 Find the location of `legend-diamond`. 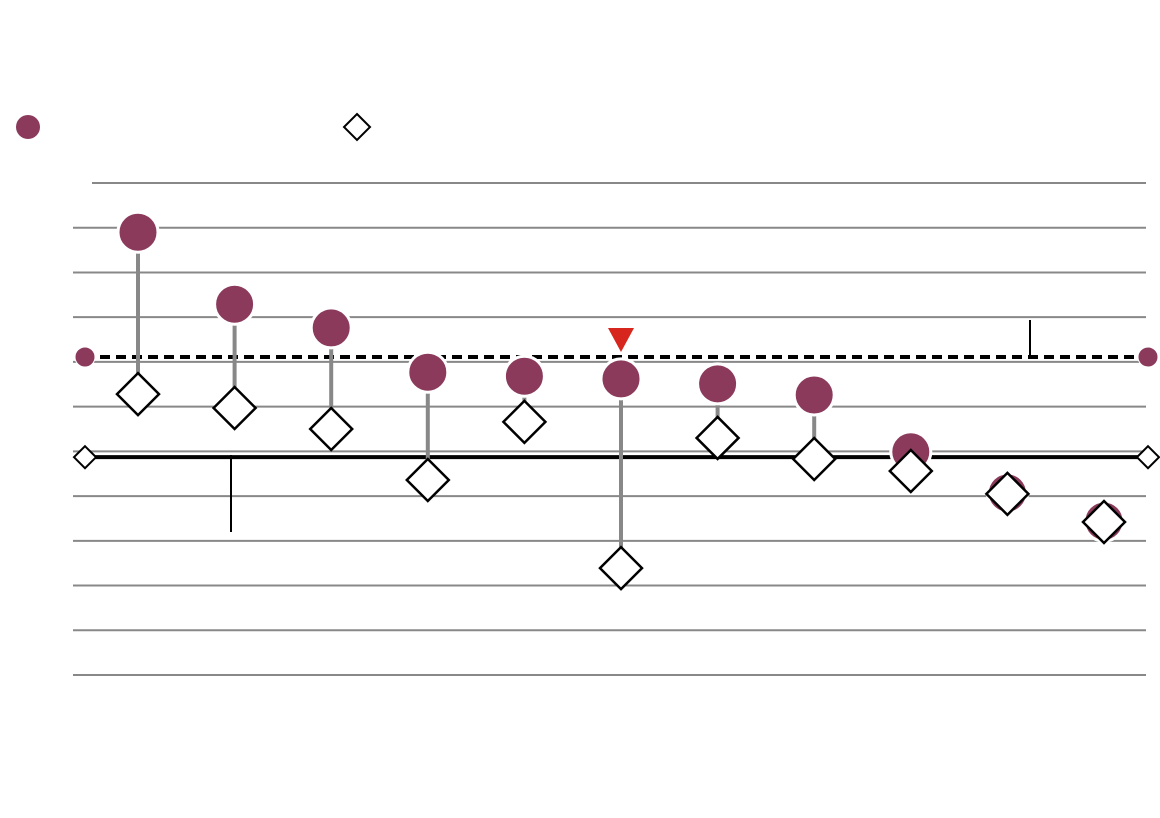

legend-diamond is located at coordinates (357, 127).